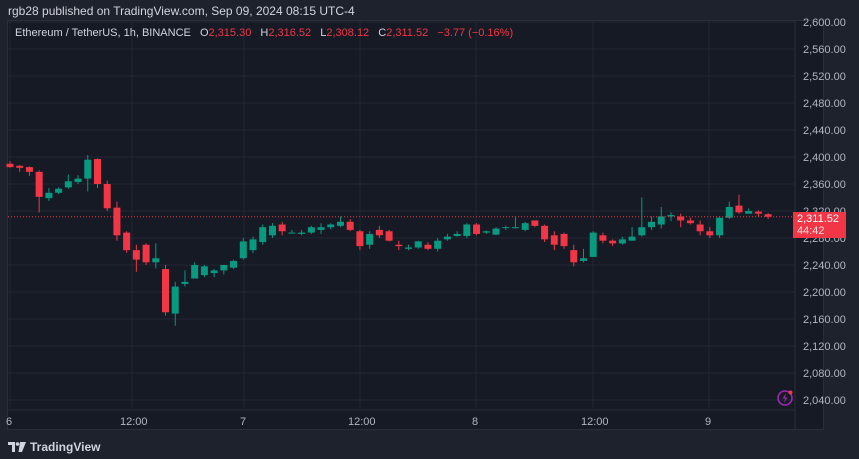 The height and width of the screenshot is (459, 859). I want to click on open-value: 2,315.30, so click(230, 33).